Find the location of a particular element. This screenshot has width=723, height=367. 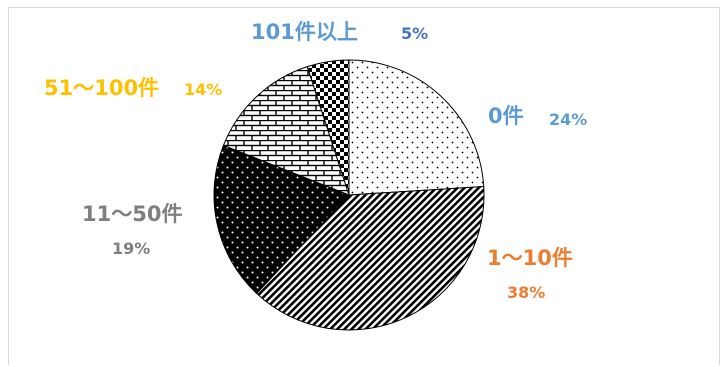

percent-label-0: 24% is located at coordinates (568, 119).